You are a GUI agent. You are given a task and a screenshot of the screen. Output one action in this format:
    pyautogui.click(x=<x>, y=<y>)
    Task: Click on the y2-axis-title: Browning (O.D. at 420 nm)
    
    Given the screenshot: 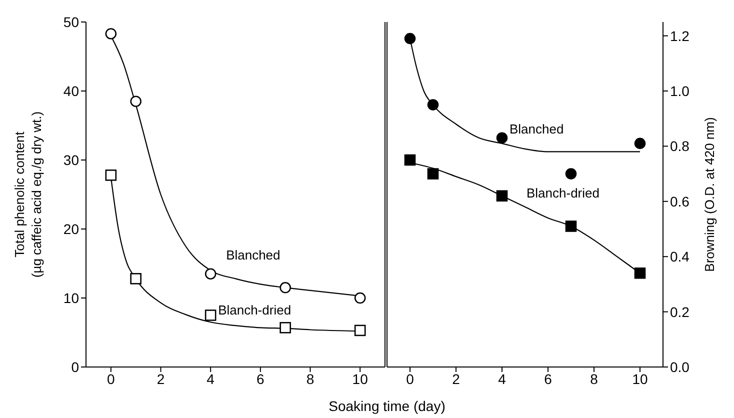 What is the action you would take?
    pyautogui.click(x=709, y=194)
    